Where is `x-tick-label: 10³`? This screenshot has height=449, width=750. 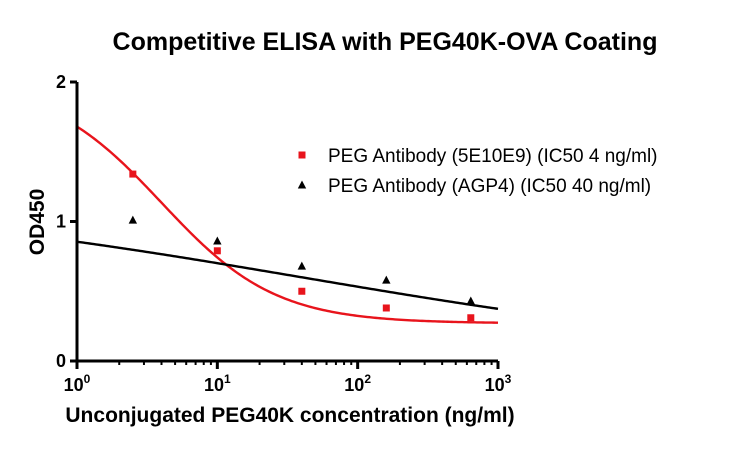 x-tick-label: 10³ is located at coordinates (498, 383).